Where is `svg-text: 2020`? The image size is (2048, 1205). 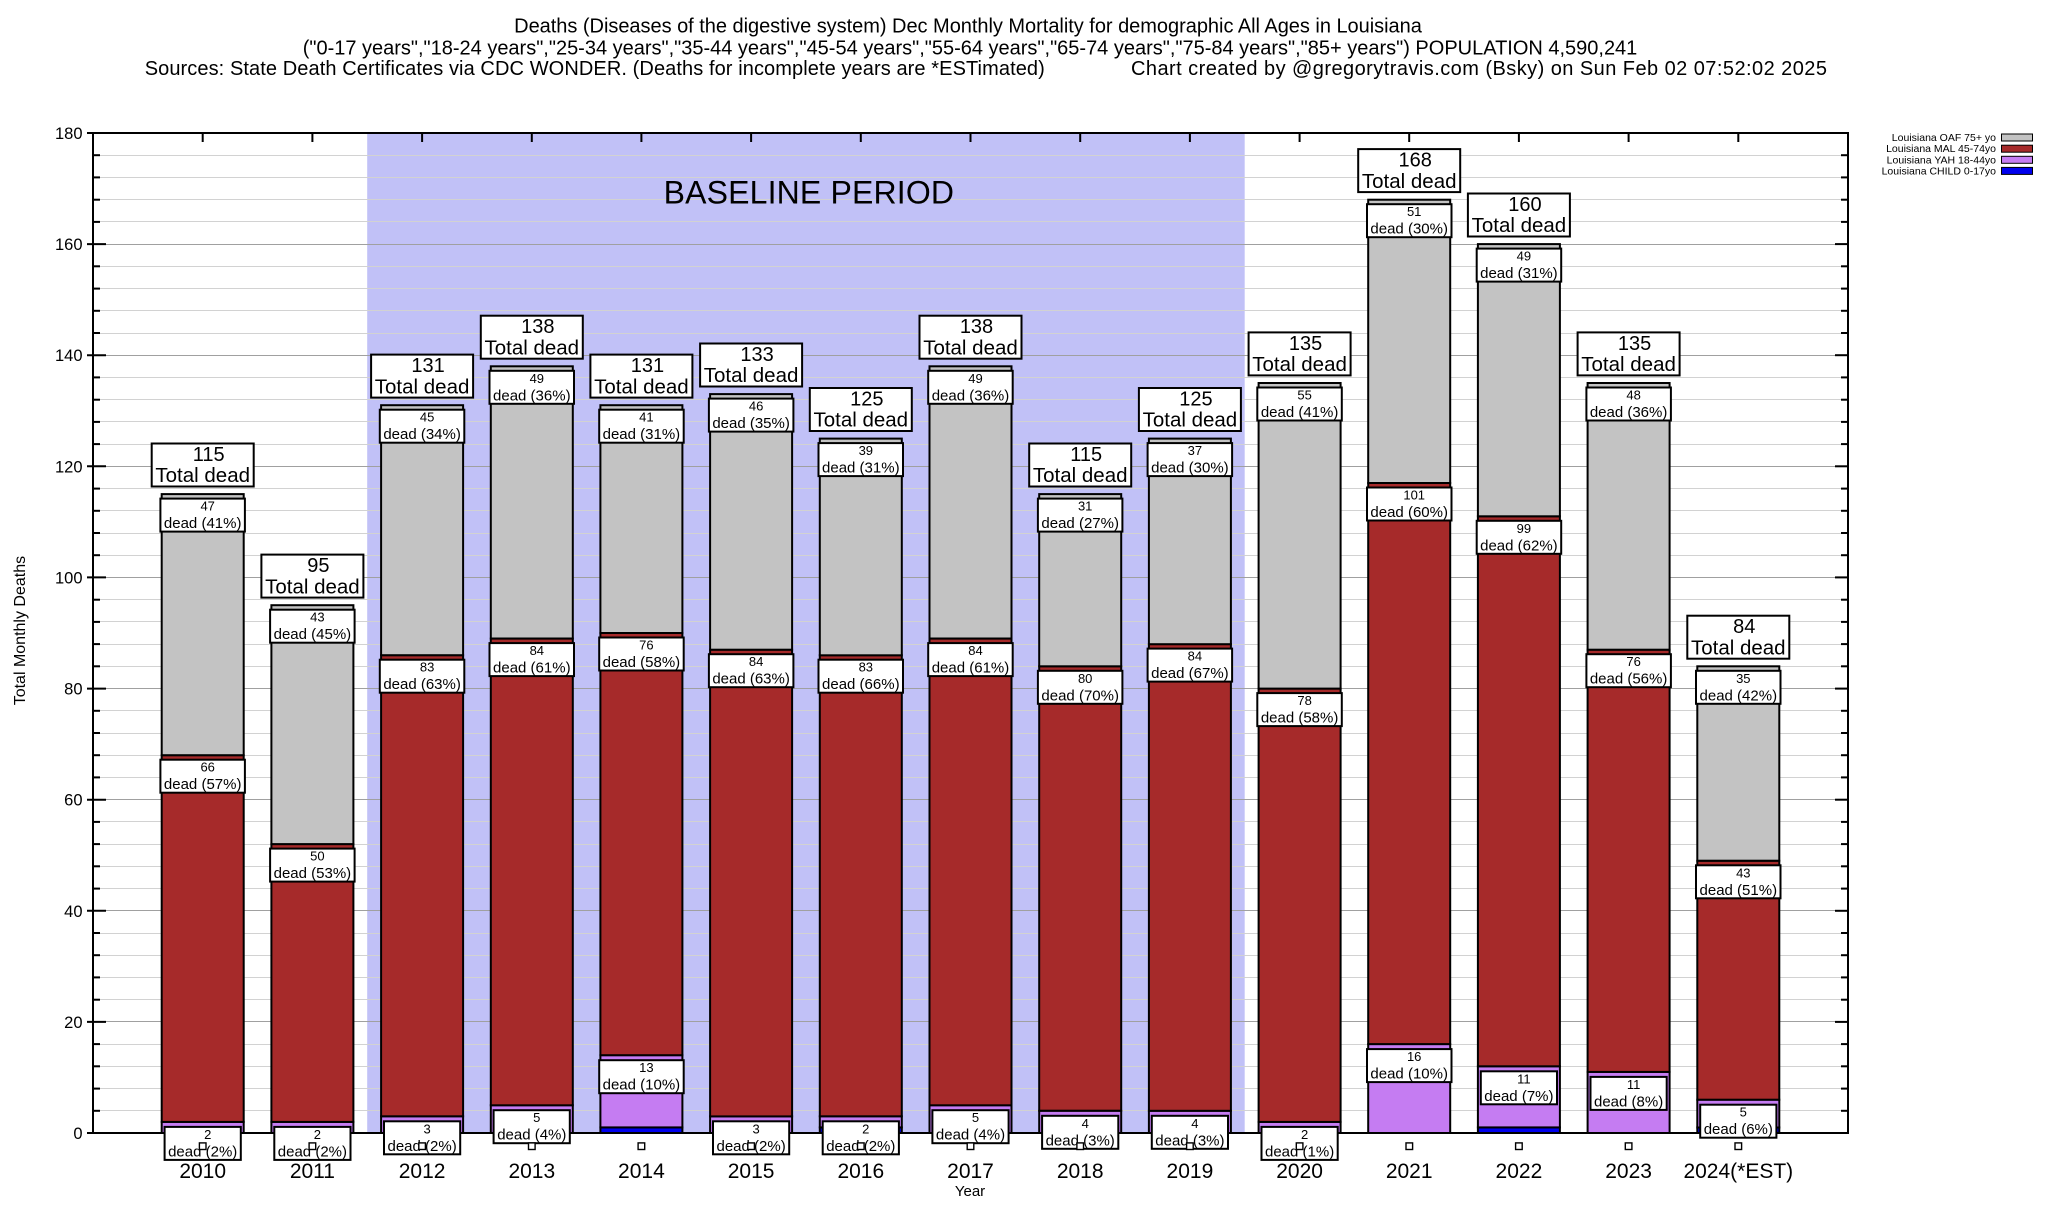 svg-text: 2020 is located at coordinates (1299, 1171).